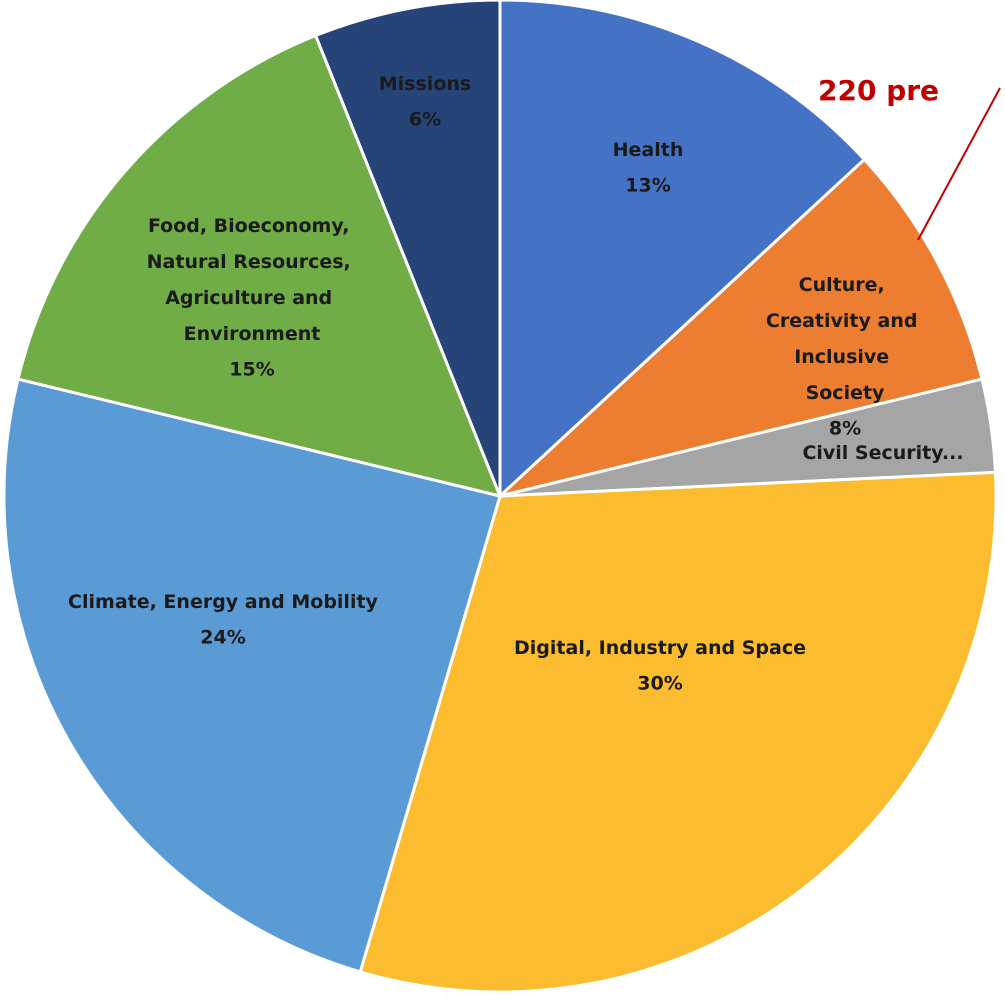  I want to click on slice-value-label: 8%, so click(845, 429).